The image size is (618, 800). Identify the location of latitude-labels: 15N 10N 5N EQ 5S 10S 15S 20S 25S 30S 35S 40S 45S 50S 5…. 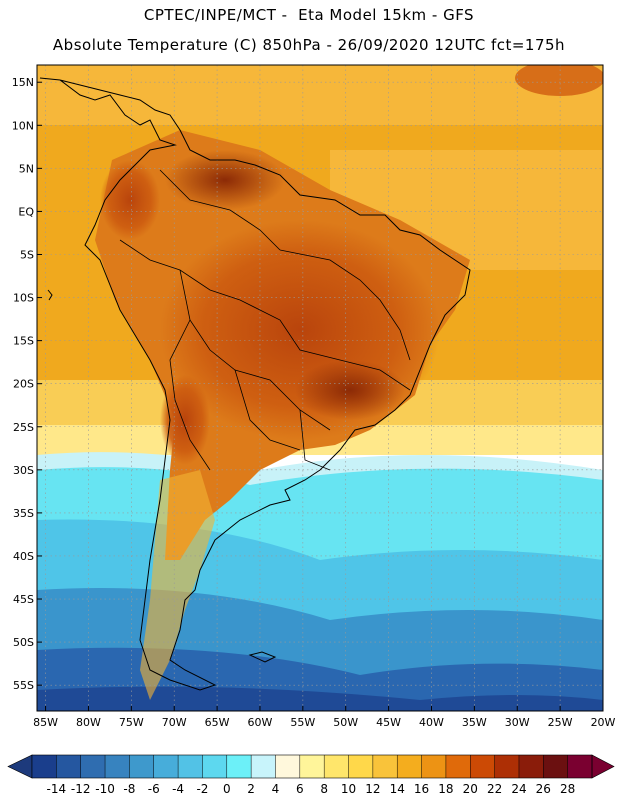
(23, 384).